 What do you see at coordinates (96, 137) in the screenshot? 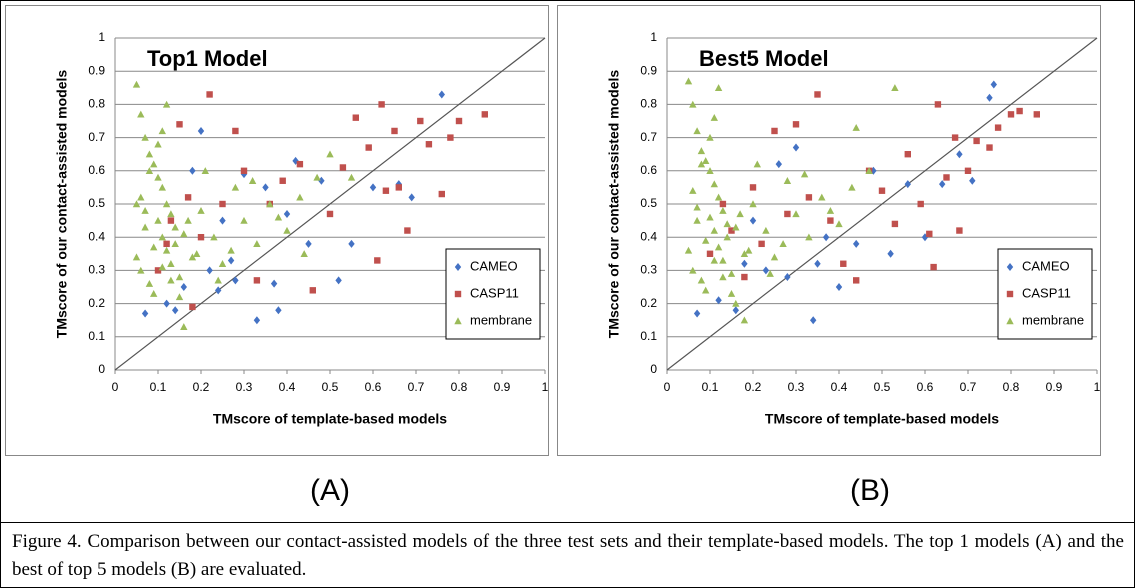
I see `y-tick-label: 0.7` at bounding box center [96, 137].